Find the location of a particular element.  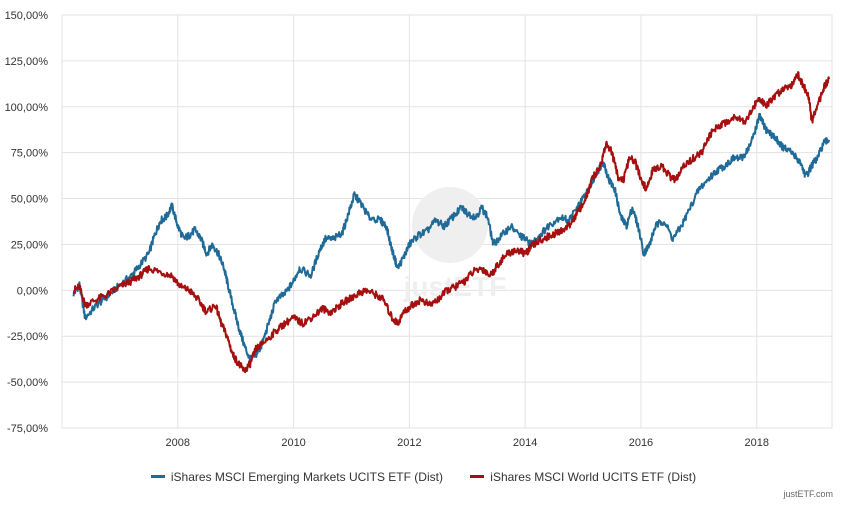

legend-swatch-emerging-markets is located at coordinates (157, 476).